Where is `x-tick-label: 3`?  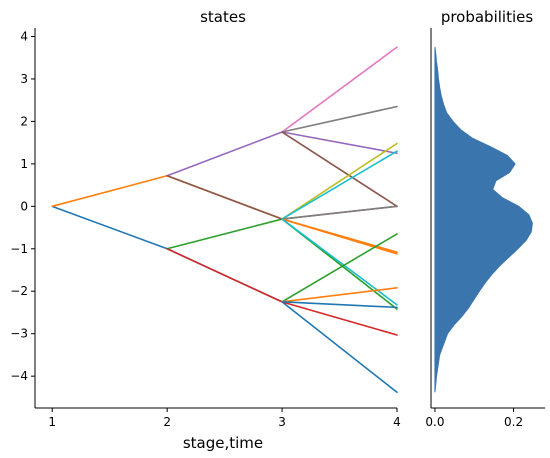
x-tick-label: 3 is located at coordinates (282, 422).